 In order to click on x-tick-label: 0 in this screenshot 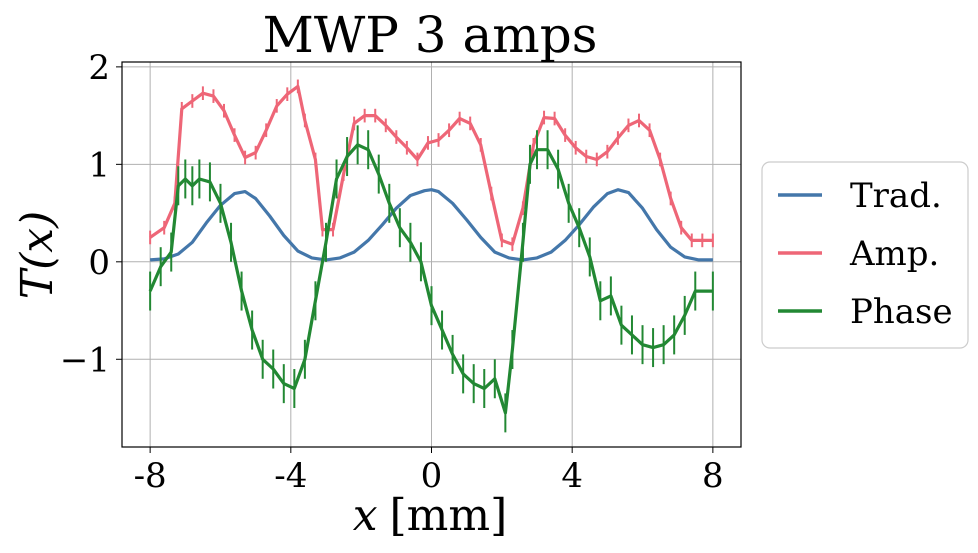, I will do `click(432, 476)`.